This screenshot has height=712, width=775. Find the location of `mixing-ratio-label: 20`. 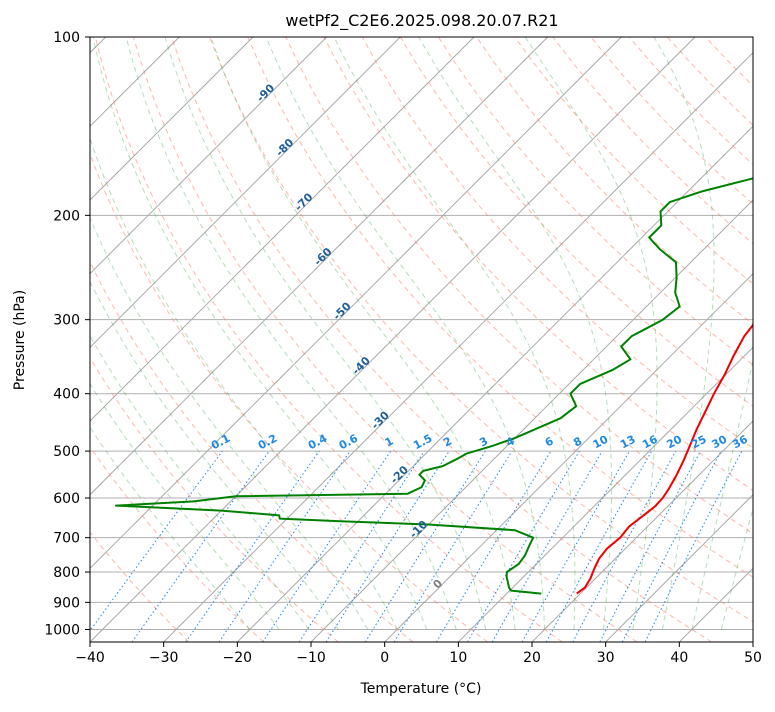

mixing-ratio-label: 20 is located at coordinates (674, 442).